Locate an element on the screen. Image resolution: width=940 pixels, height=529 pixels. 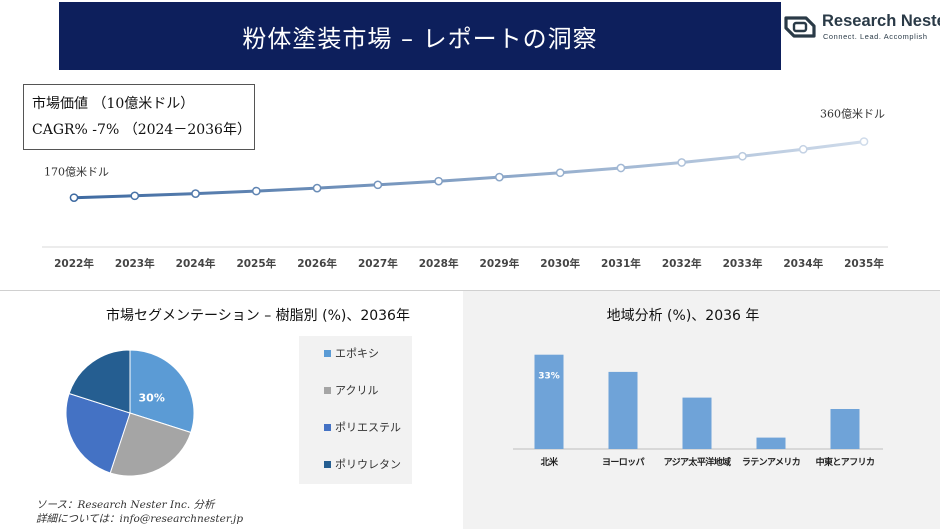
x-tick-label: 2031年 is located at coordinates (621, 263).